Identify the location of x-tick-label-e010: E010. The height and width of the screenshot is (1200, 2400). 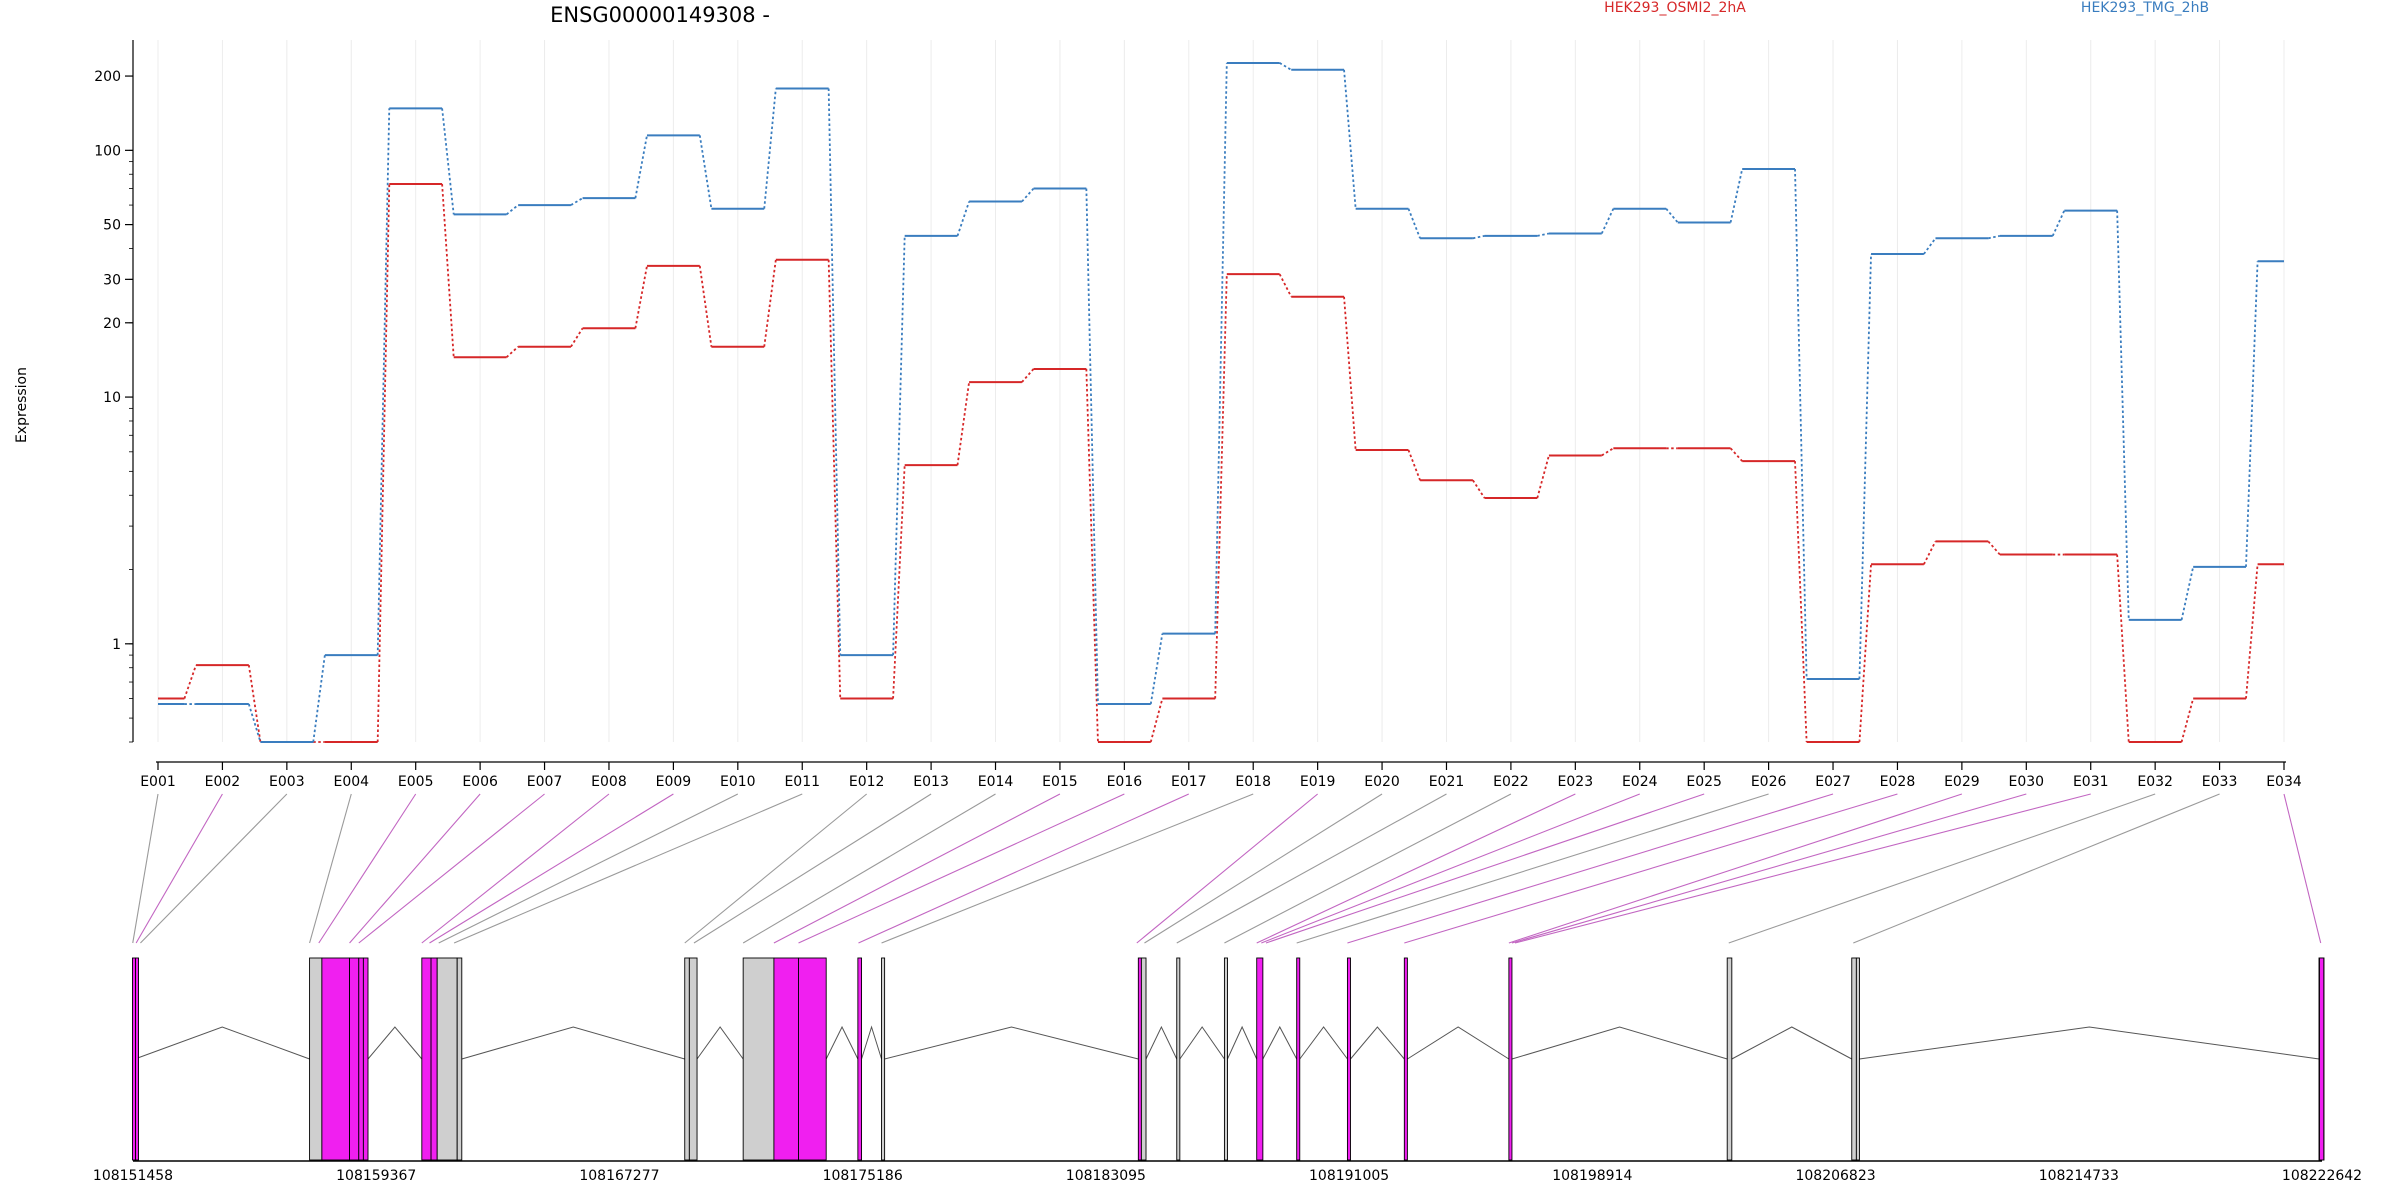
(738, 782).